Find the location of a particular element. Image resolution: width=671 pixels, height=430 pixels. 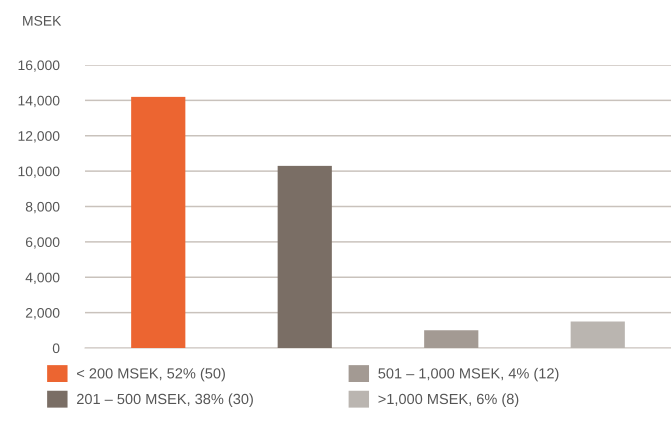

legend-label: 201 – 500 MSEK, 38% (30) is located at coordinates (165, 400).